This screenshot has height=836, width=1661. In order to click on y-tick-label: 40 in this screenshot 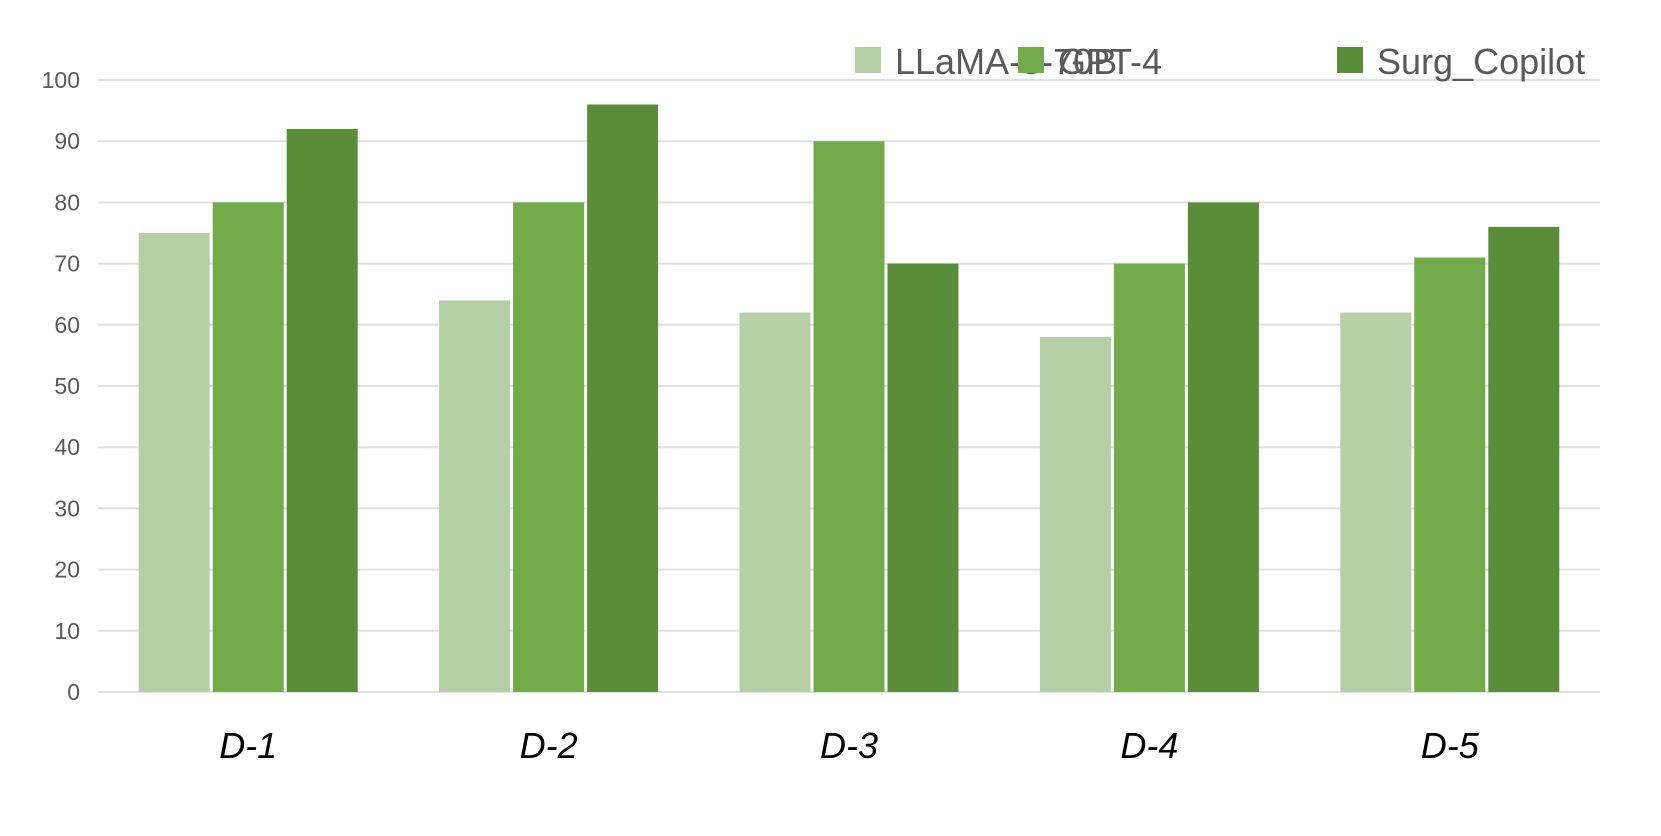, I will do `click(67, 447)`.